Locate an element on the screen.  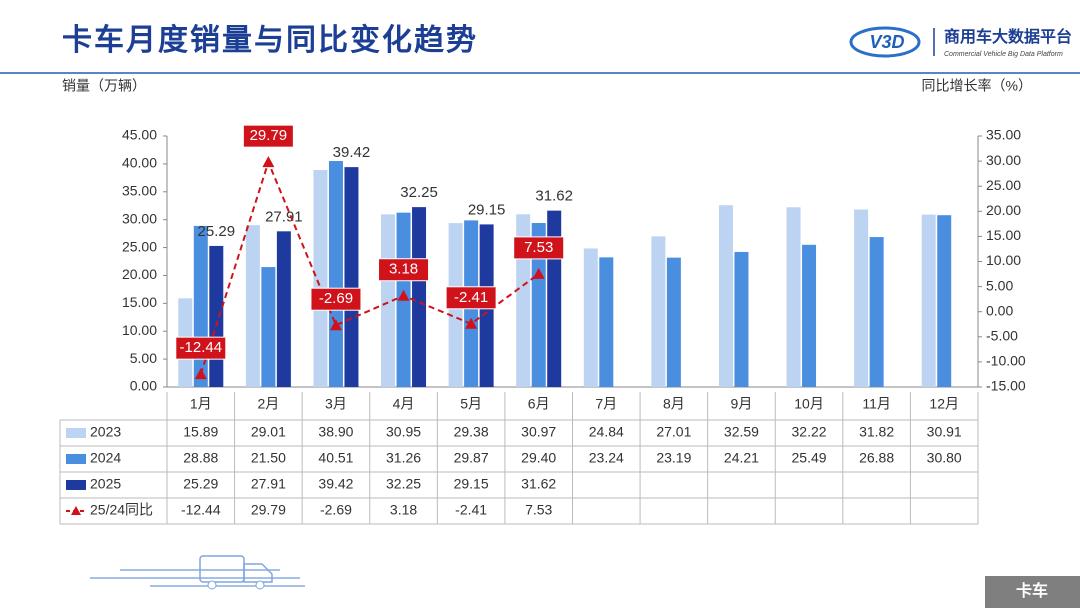
table-cell: 30.91 is located at coordinates (944, 432).